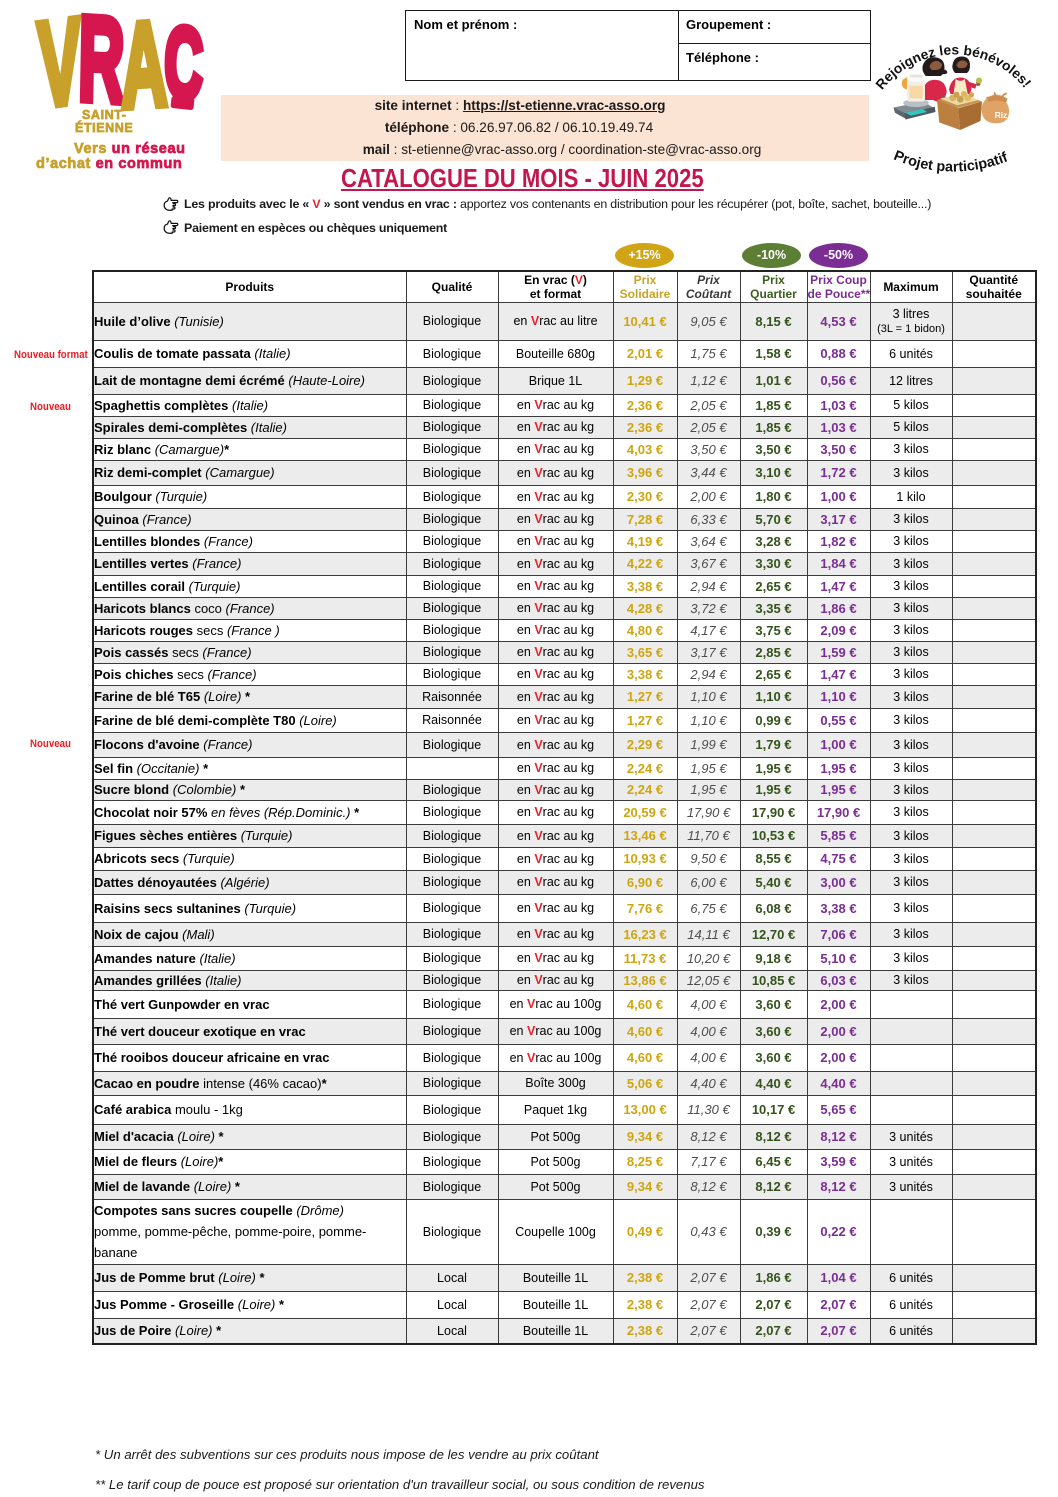 This screenshot has height=1497, width=1058. What do you see at coordinates (59, 66) in the screenshot?
I see `svg-text: V` at bounding box center [59, 66].